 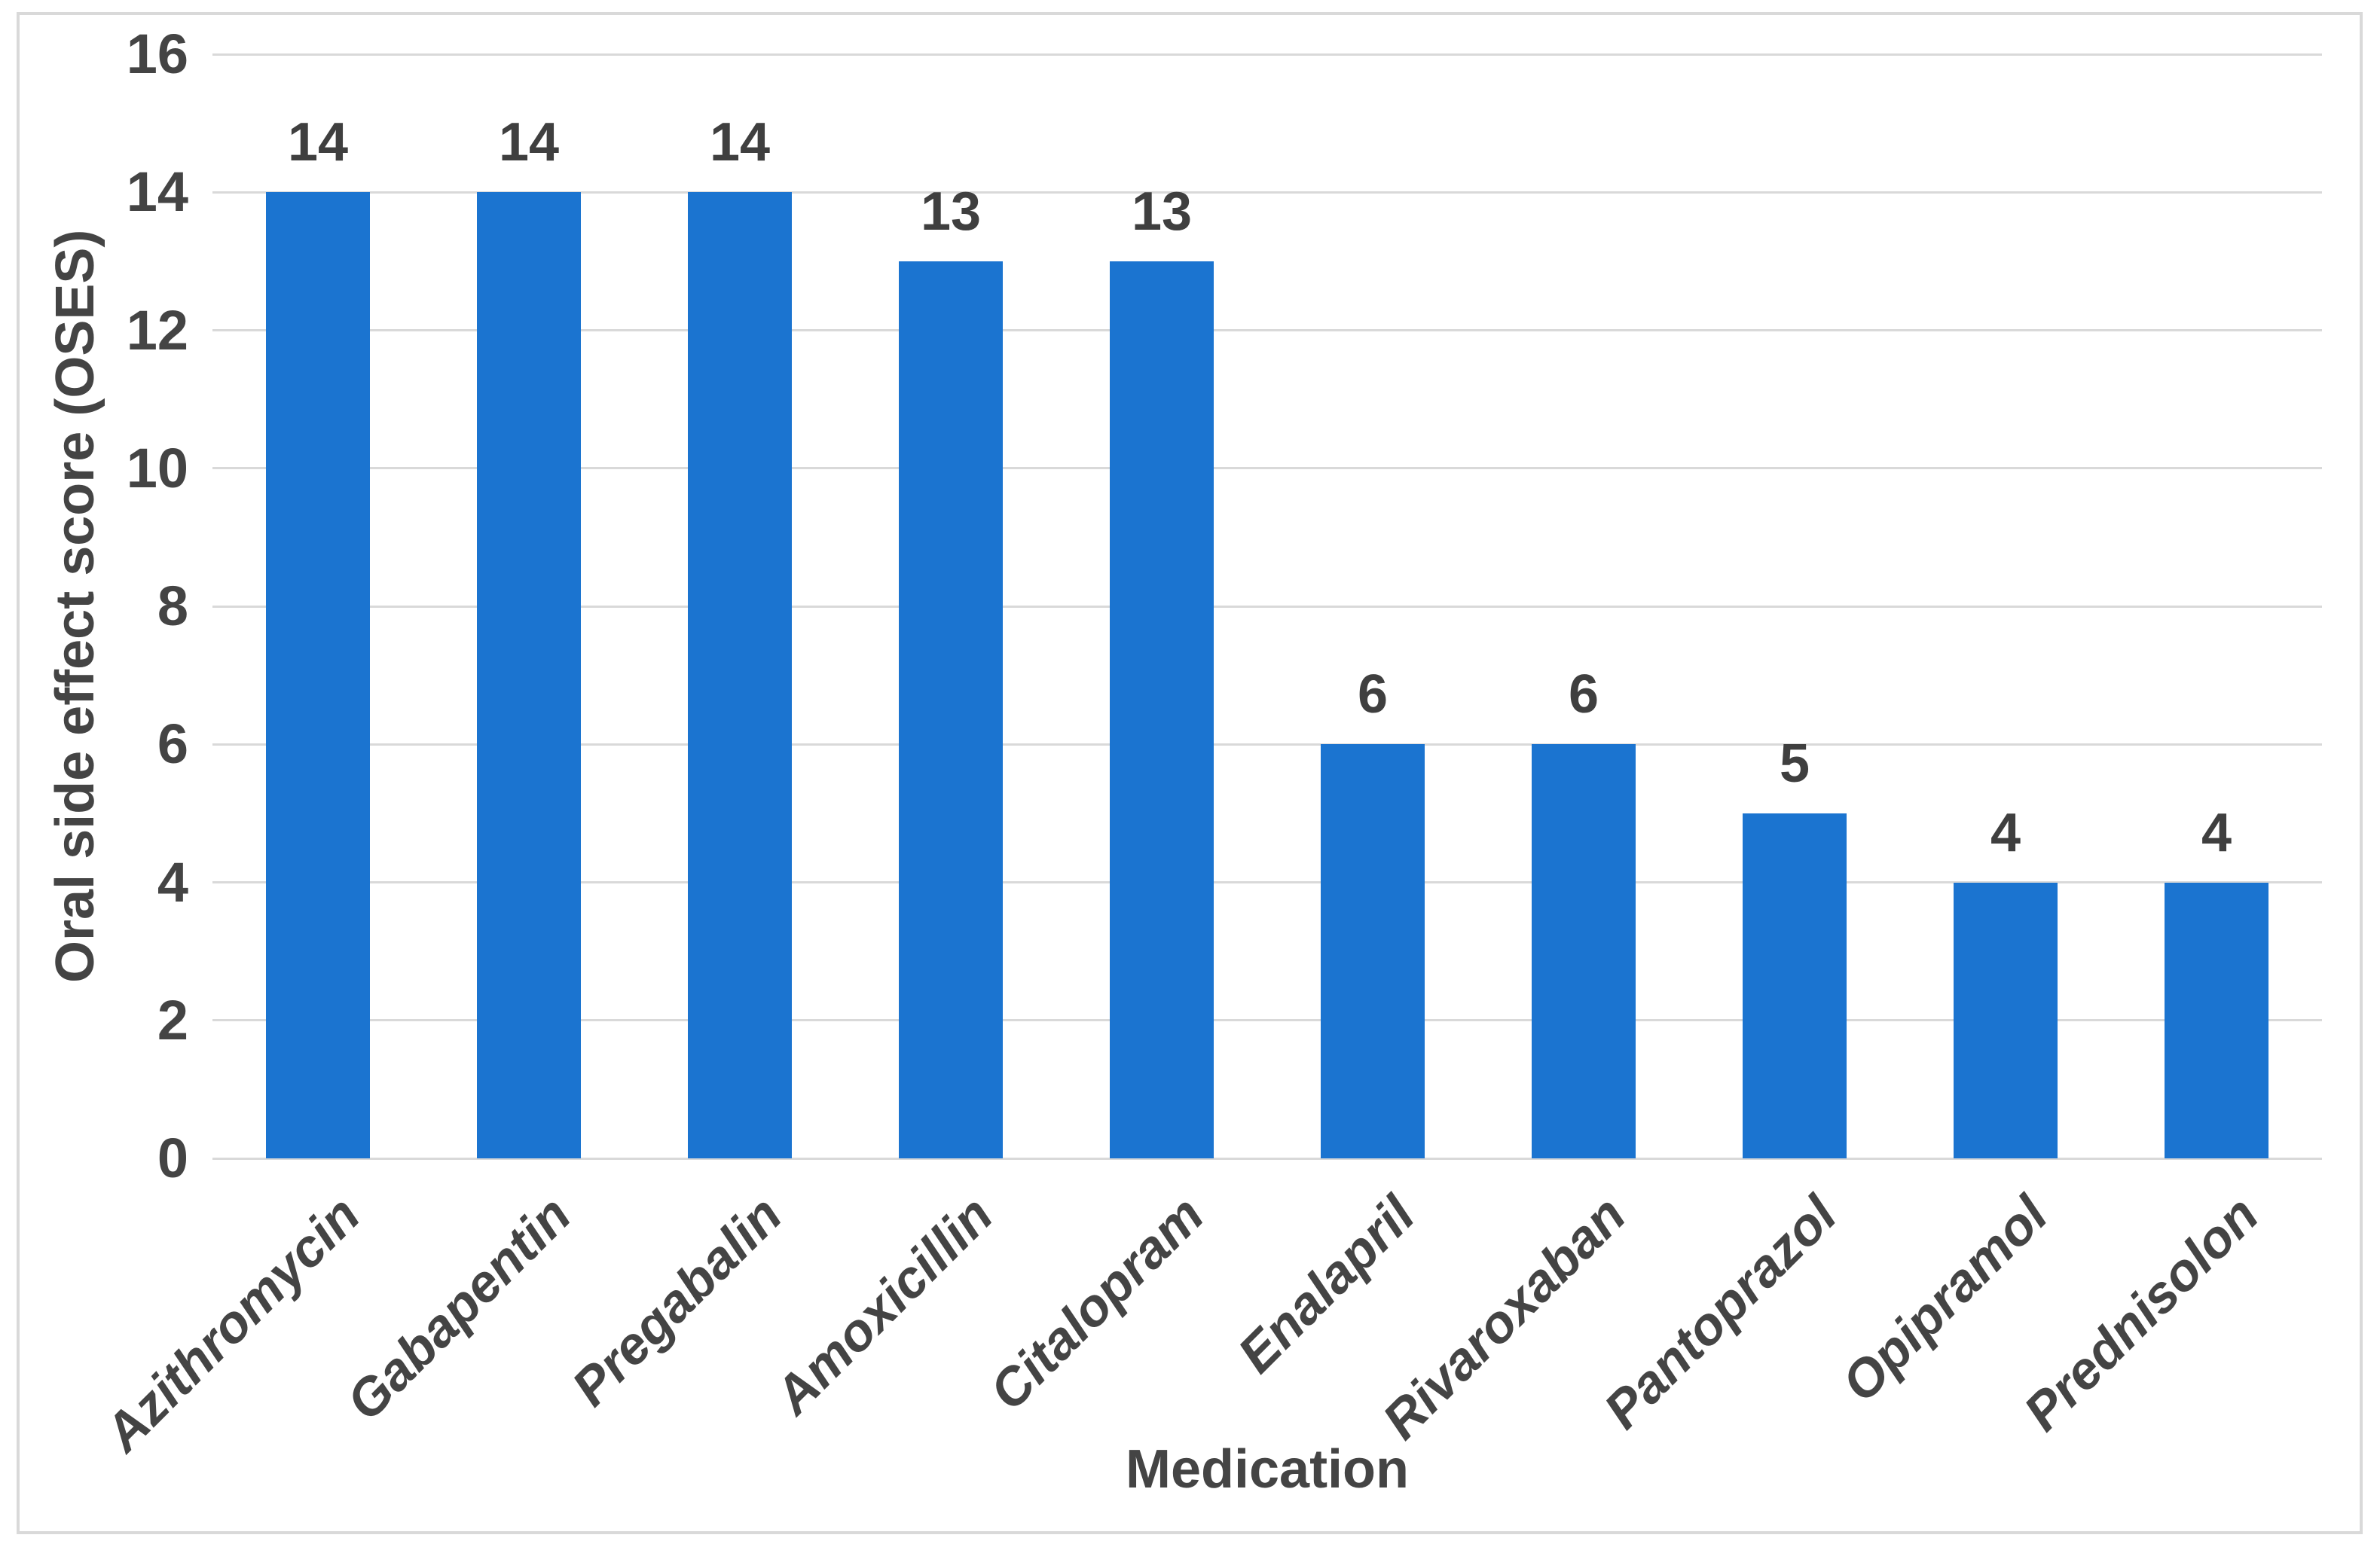 What do you see at coordinates (1373, 951) in the screenshot?
I see `bar-enalapril` at bounding box center [1373, 951].